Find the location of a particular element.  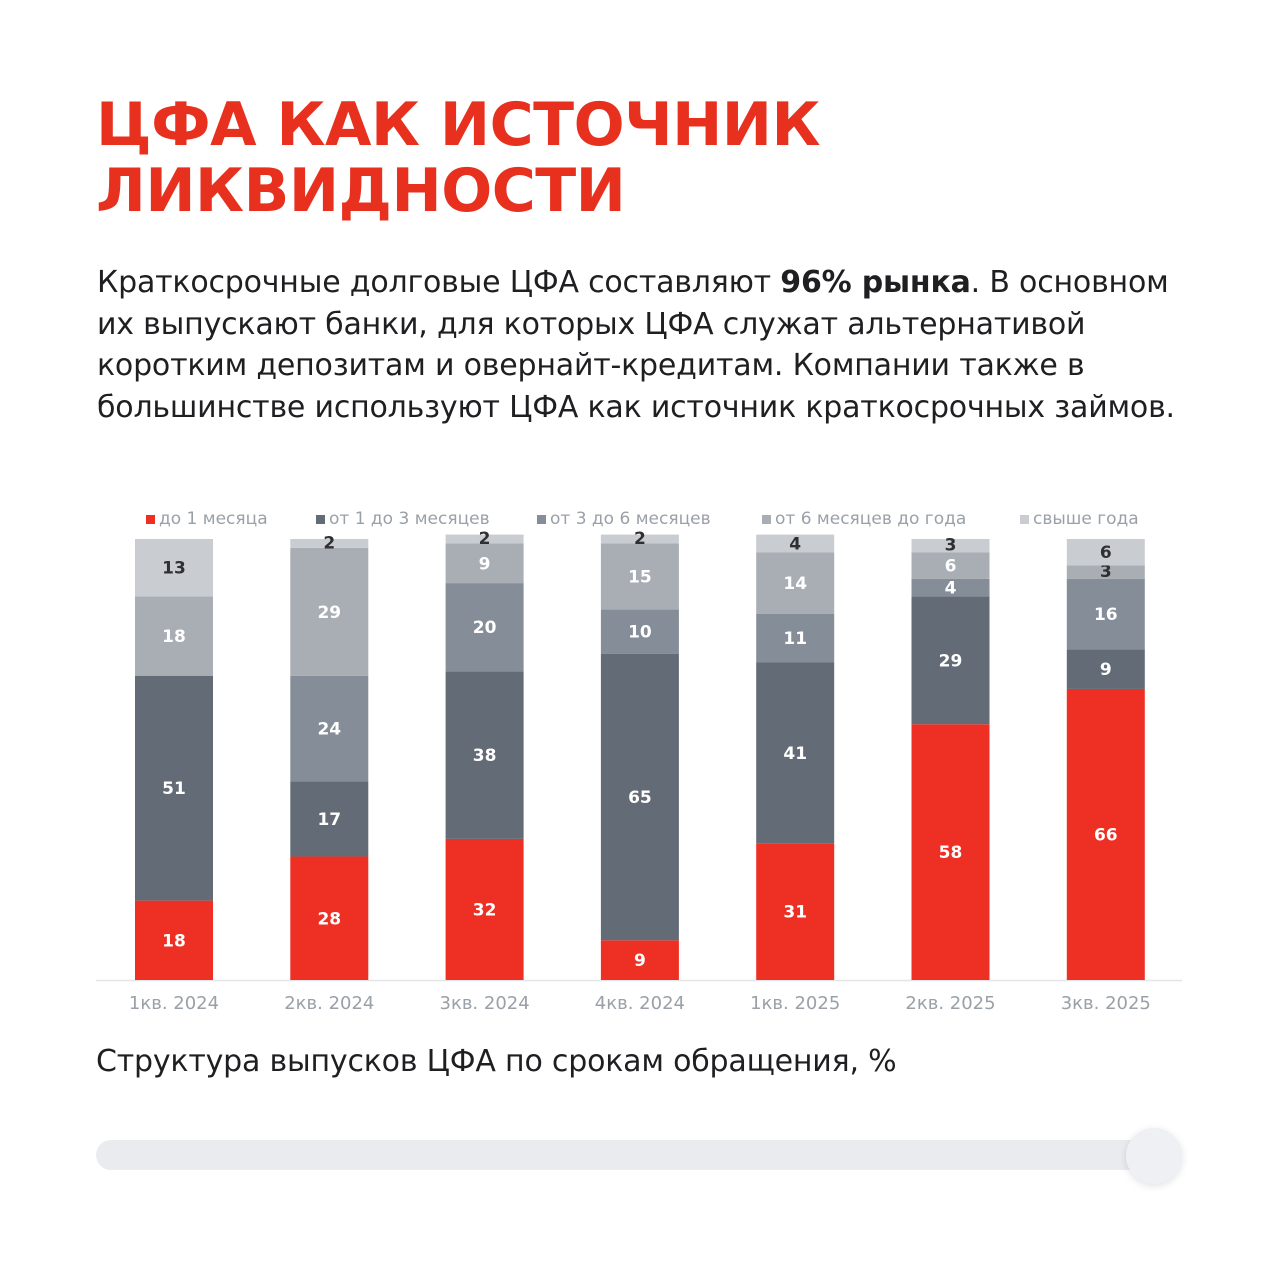

legend-label: от 3 до 6 месяцев is located at coordinates (630, 519).